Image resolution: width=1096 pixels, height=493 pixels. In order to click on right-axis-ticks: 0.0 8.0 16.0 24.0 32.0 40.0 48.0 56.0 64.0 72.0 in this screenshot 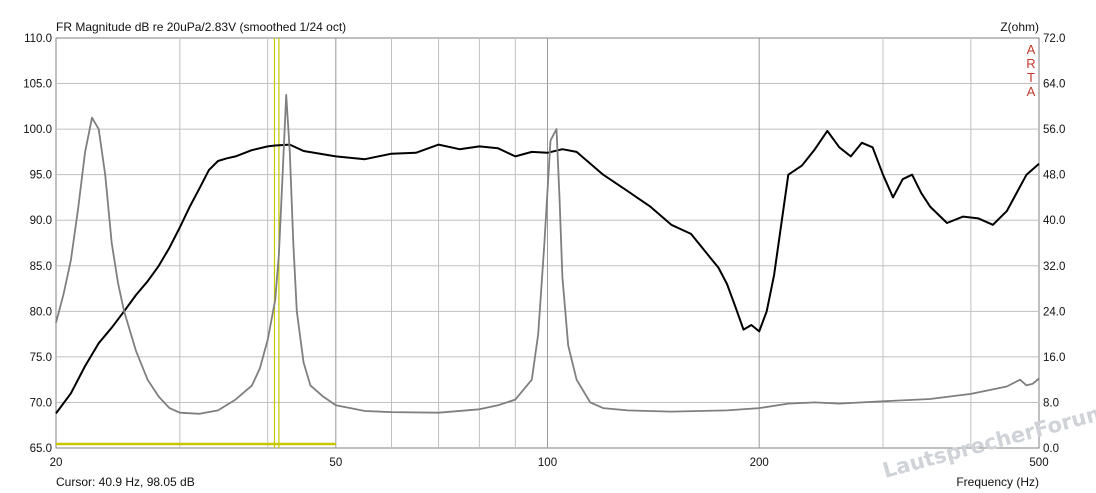, I will do `click(1054, 244)`.